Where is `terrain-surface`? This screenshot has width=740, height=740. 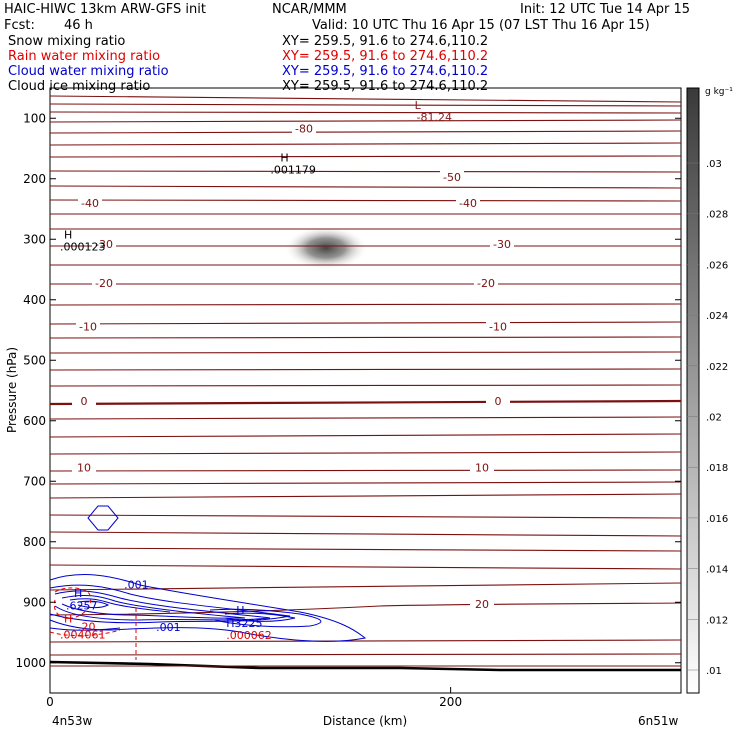
terrain-surface is located at coordinates (365, 666).